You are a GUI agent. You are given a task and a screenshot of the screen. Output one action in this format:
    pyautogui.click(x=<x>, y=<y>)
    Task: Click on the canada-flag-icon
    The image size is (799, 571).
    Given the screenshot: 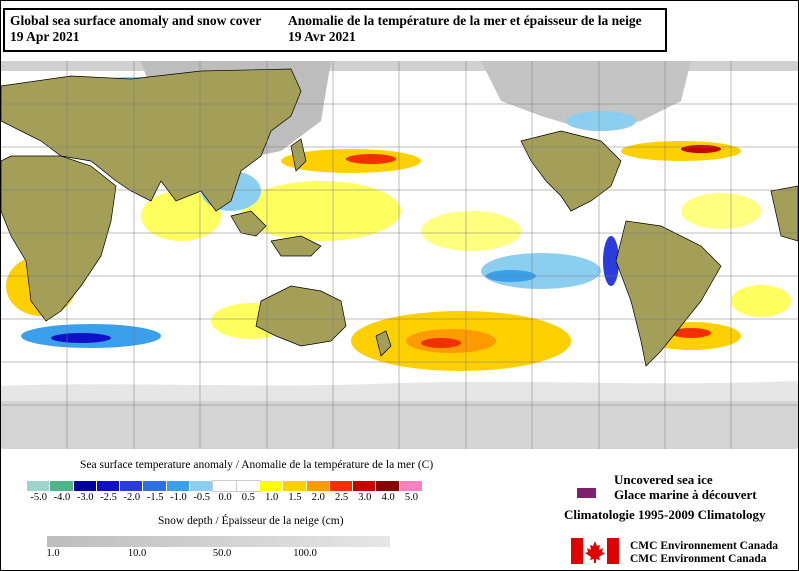 What is the action you would take?
    pyautogui.click(x=595, y=551)
    